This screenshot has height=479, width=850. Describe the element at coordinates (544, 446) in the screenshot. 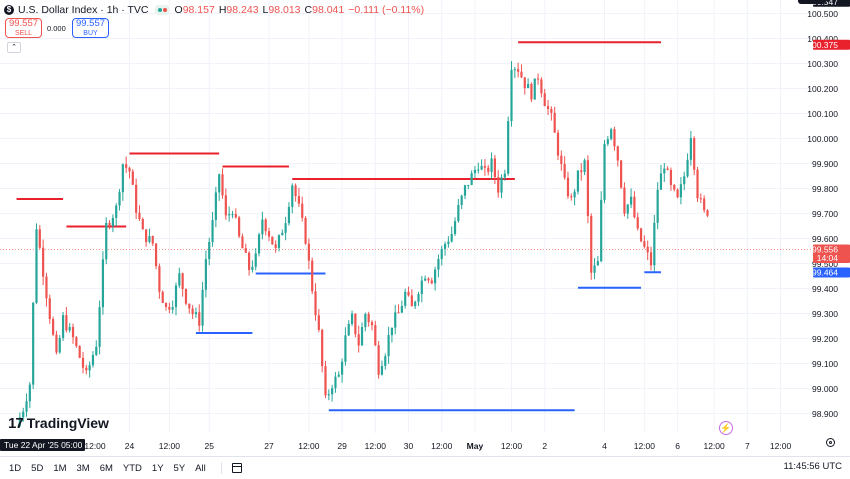

I see `x-tick-label: 2` at that location.